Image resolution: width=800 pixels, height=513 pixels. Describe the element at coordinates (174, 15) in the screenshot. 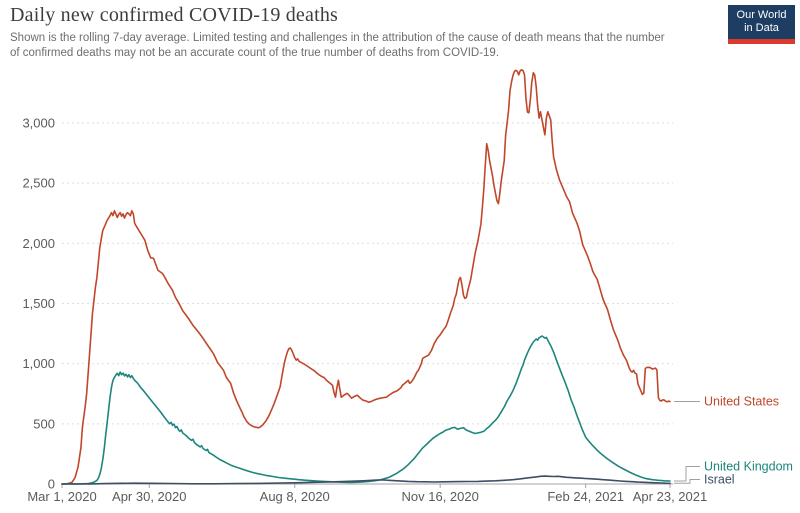

I see `chart-title: Daily new confirmed COVID-19 deaths` at that location.